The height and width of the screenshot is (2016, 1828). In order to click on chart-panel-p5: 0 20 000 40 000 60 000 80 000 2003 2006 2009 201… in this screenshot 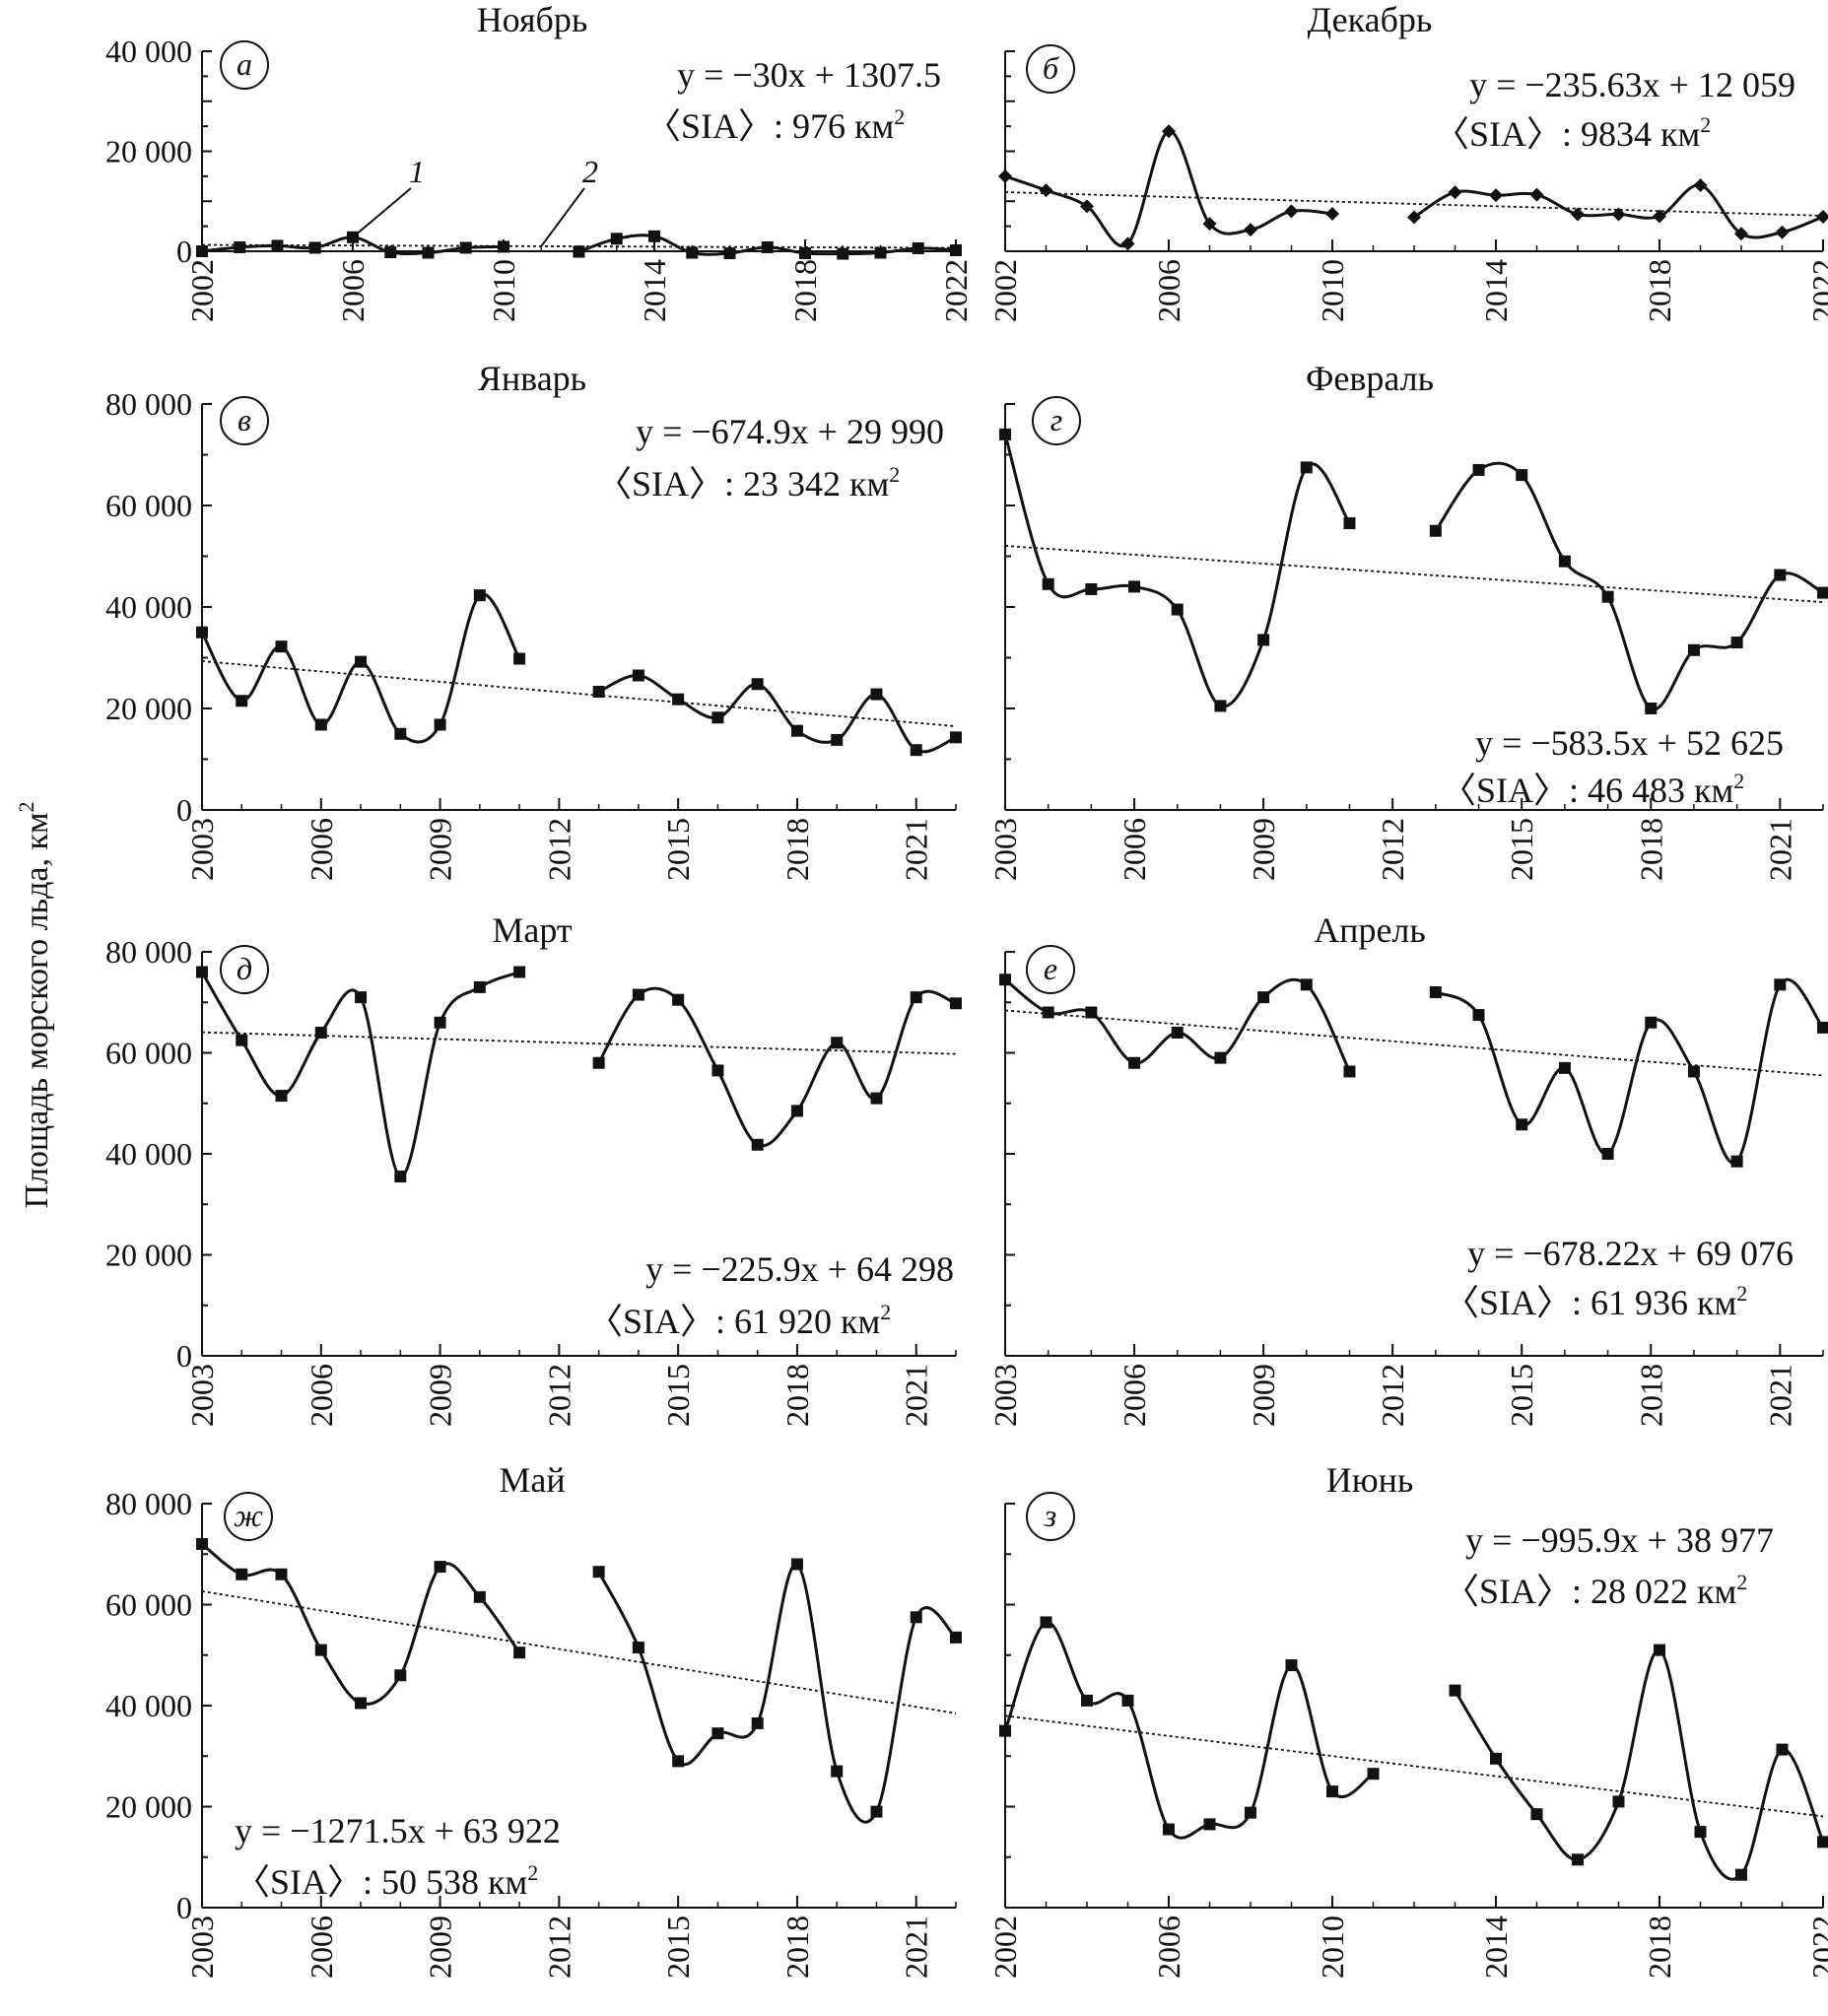, I will do `click(533, 1168)`.